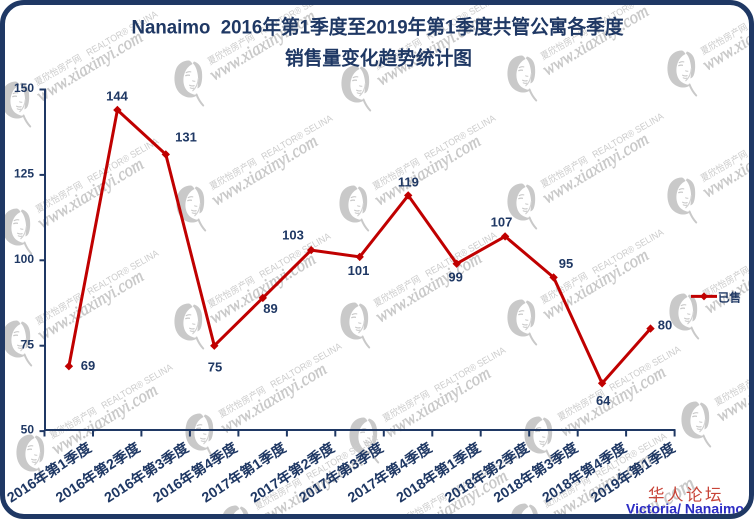 Image resolution: width=754 pixels, height=519 pixels. Describe the element at coordinates (603, 400) in the screenshot. I see `svg-text: 64` at that location.